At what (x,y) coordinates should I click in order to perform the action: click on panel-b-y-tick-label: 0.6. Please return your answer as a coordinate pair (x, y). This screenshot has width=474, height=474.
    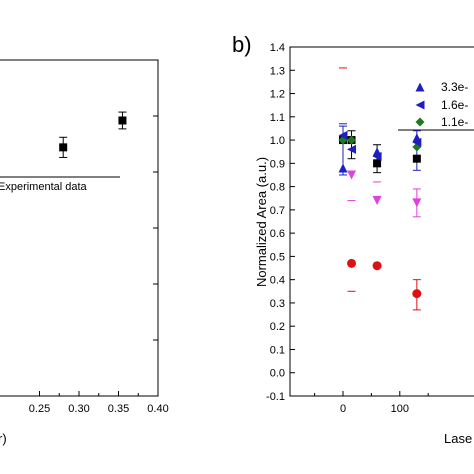
    Looking at the image, I should click on (277, 234).